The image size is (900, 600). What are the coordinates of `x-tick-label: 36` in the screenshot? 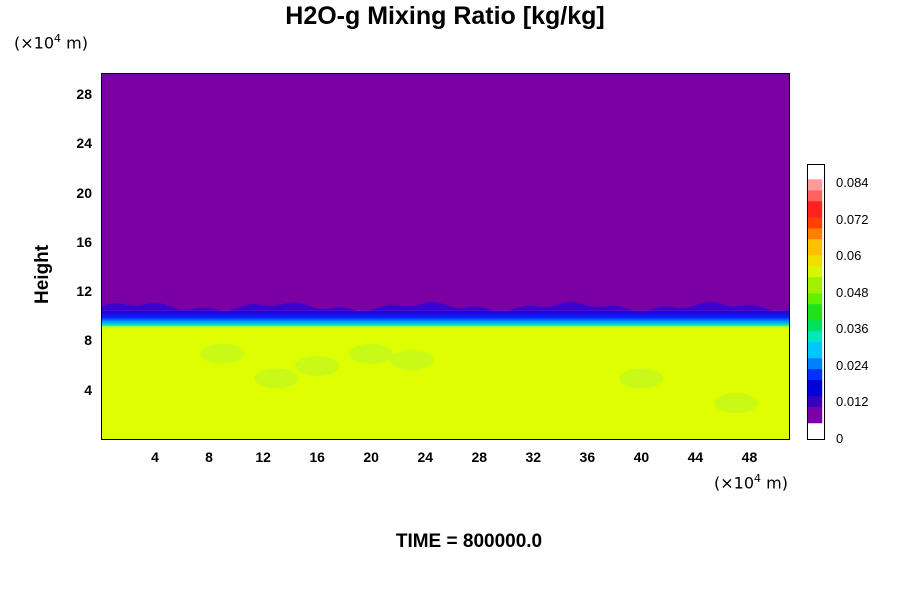 It's located at (587, 457).